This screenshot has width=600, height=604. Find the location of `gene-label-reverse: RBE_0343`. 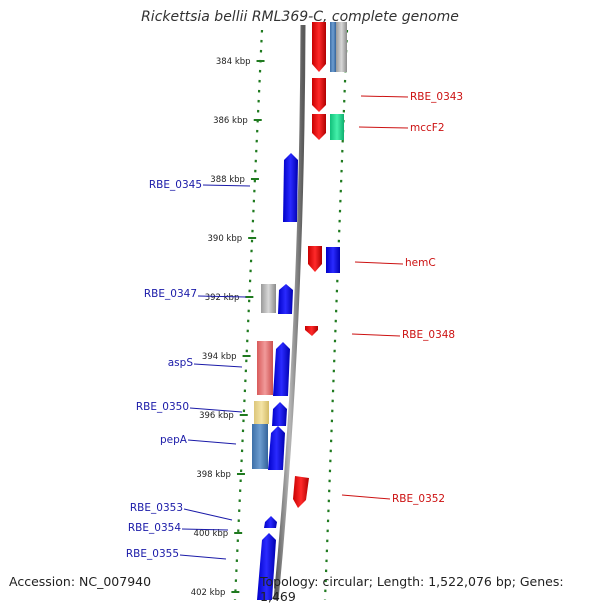

gene-label-reverse: RBE_0343 is located at coordinates (436, 97).